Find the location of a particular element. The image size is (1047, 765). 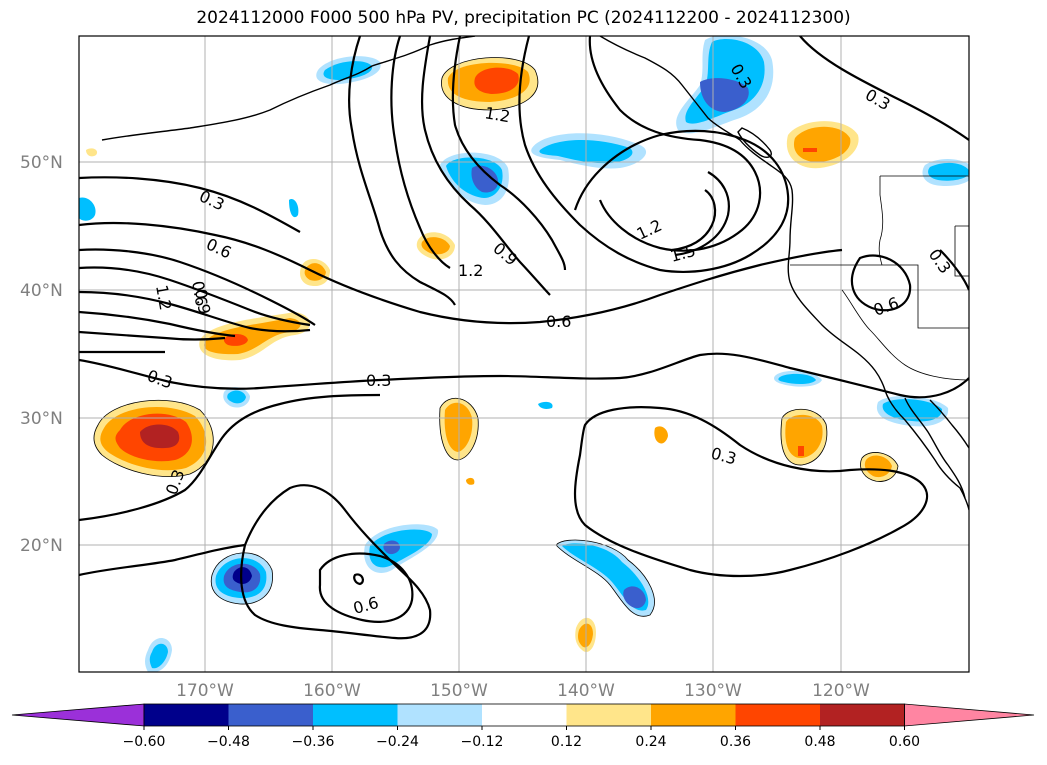

colorbar-tick-label: −0.60 is located at coordinates (144, 742).